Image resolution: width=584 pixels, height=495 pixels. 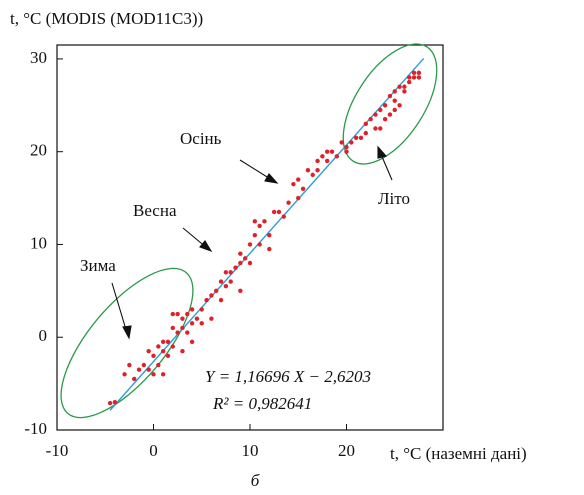 What do you see at coordinates (98, 265) in the screenshot?
I see `annotation: Зима` at bounding box center [98, 265].